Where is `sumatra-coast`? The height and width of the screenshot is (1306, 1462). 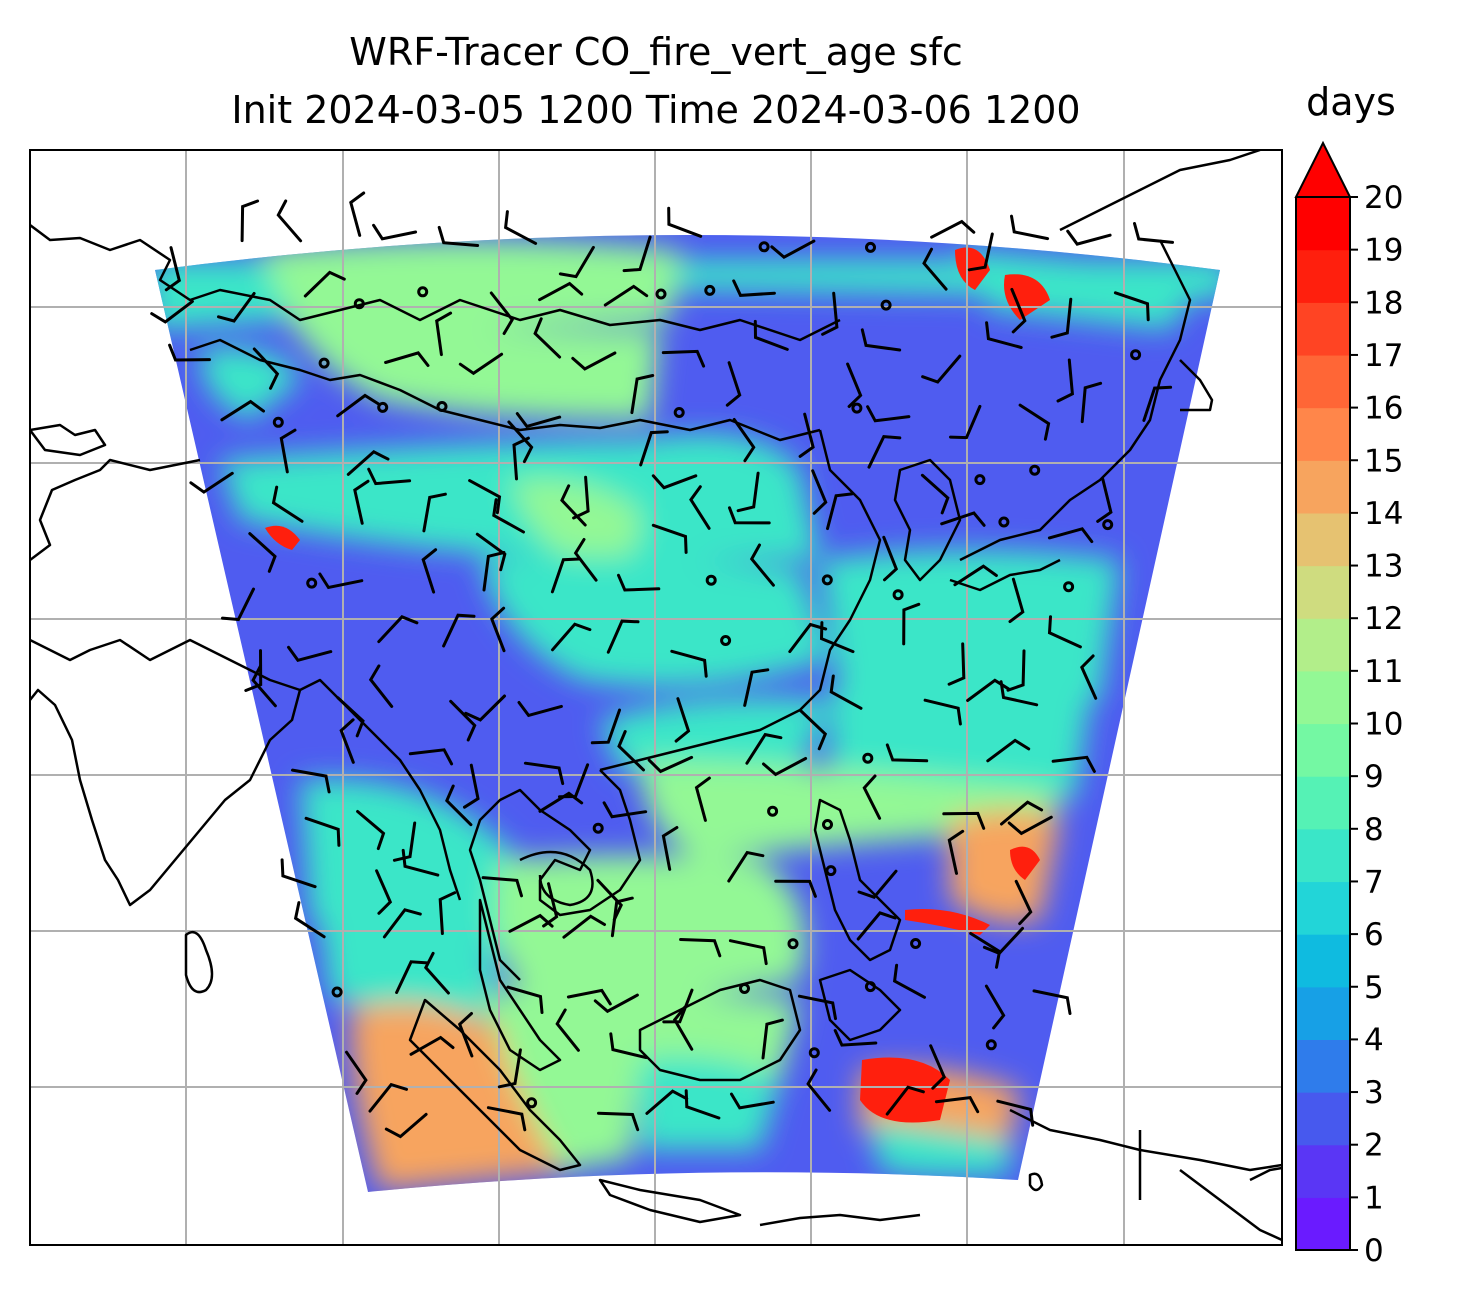 sumatra-coast is located at coordinates (495, 1085).